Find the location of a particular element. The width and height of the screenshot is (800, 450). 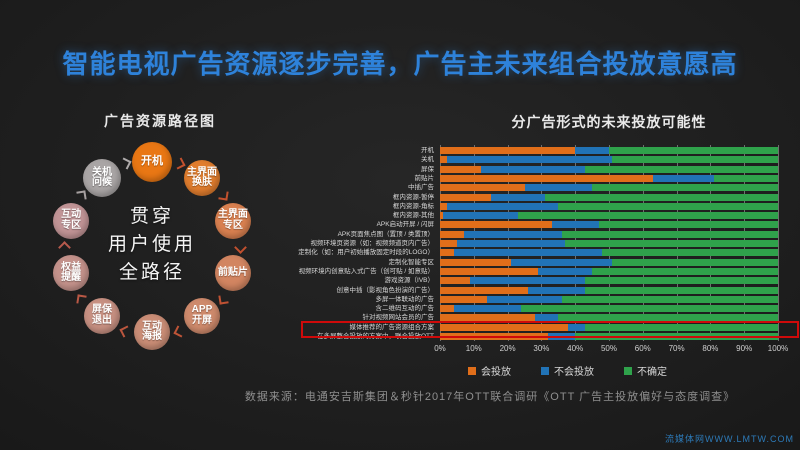

legend-item: 不确定 is located at coordinates (645, 370).